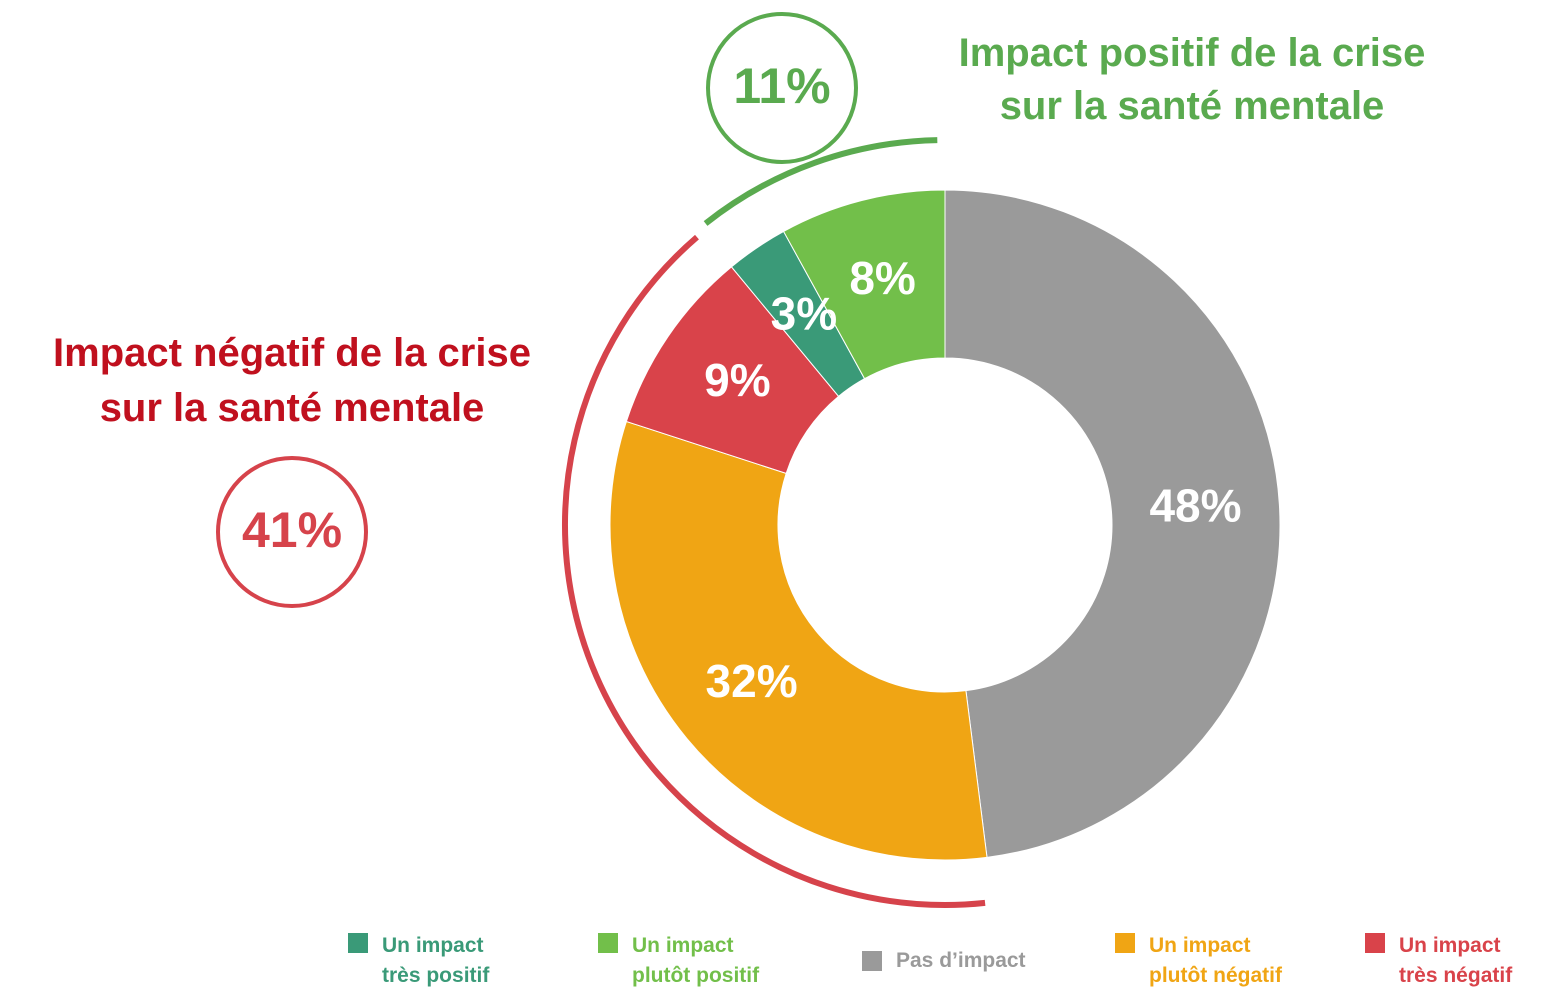  I want to click on legend-item: Un impact plutôt négatif, so click(1198, 961).